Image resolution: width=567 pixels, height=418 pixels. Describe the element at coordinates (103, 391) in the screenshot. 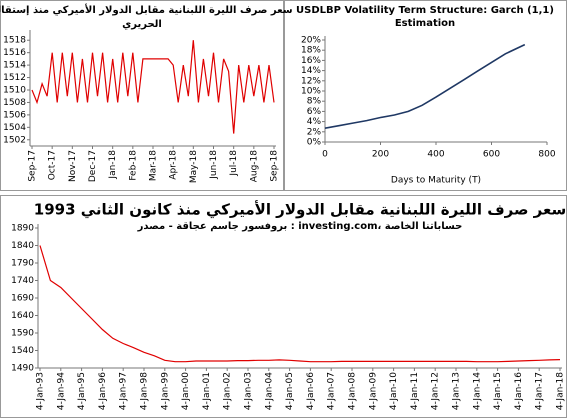

I see `x-tick-label: 4-Jan-96` at that location.